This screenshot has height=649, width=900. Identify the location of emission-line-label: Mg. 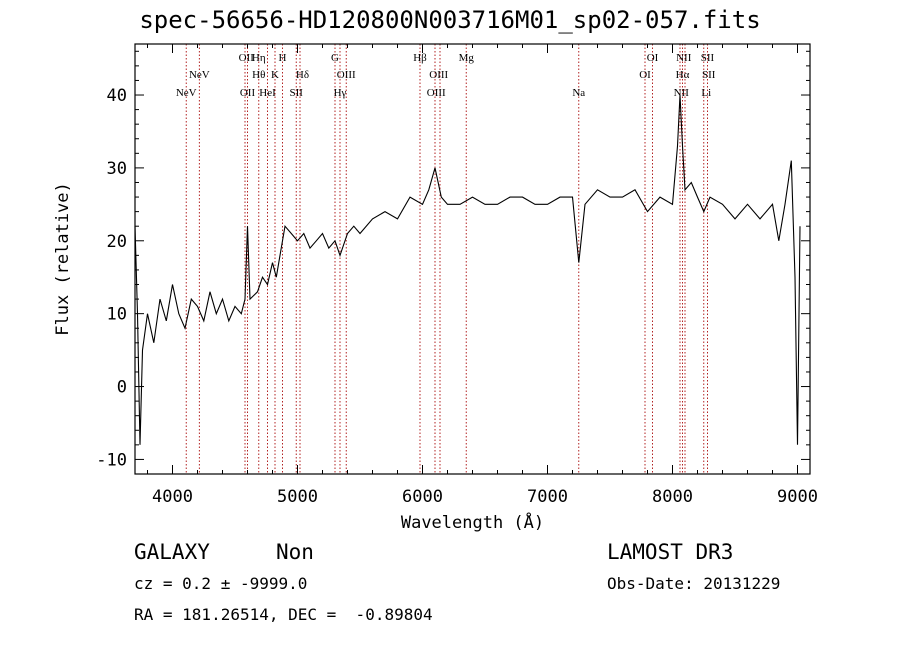
(467, 58).